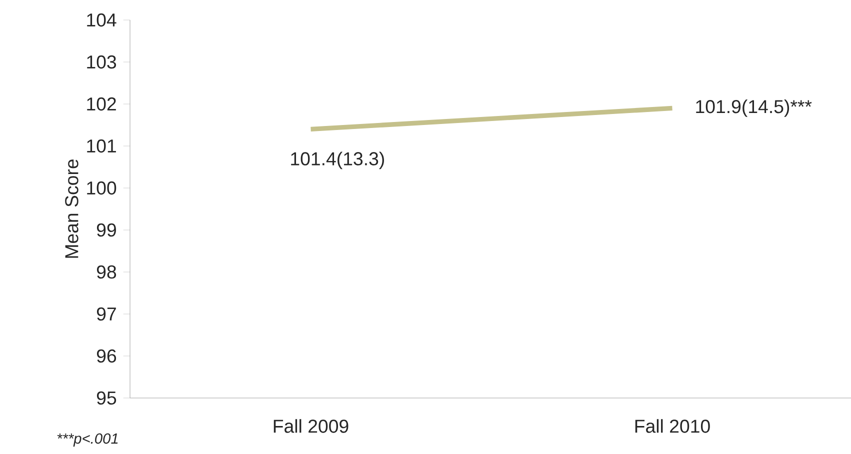 This screenshot has height=454, width=851. I want to click on y-tick-label: 101, so click(101, 146).